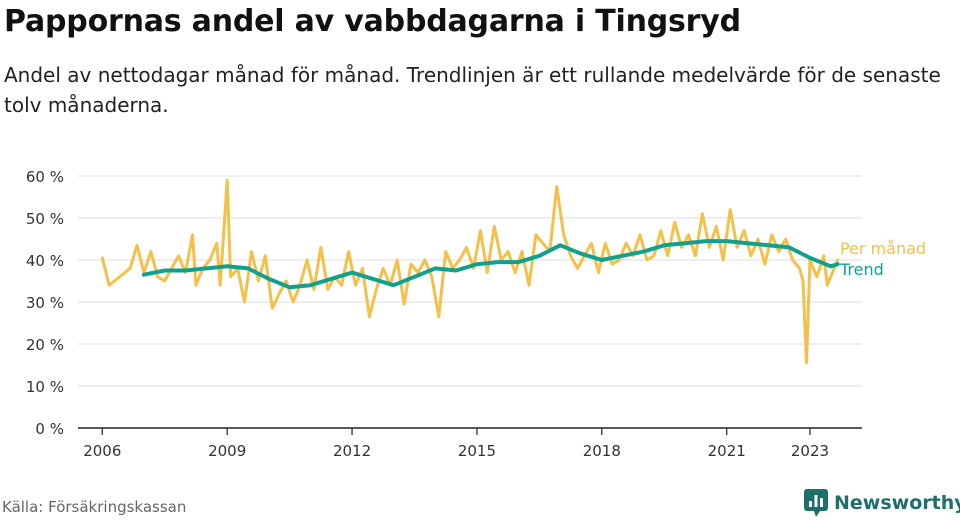 The width and height of the screenshot is (960, 520). Describe the element at coordinates (227, 451) in the screenshot. I see `x-tick-label: 2009` at that location.